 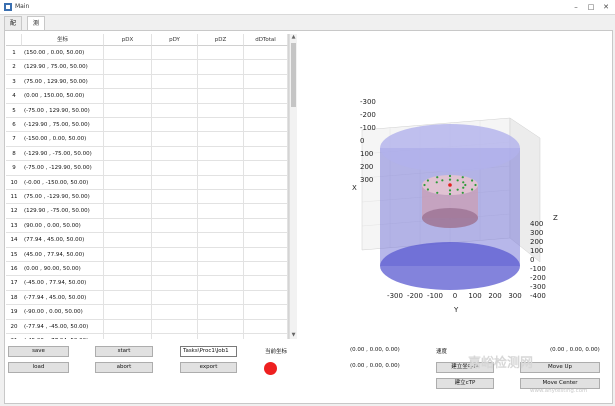 What do you see at coordinates (63, 96) in the screenshot?
I see `coord-cell: (0.00 , 150.00, 50.00)` at bounding box center [63, 96].